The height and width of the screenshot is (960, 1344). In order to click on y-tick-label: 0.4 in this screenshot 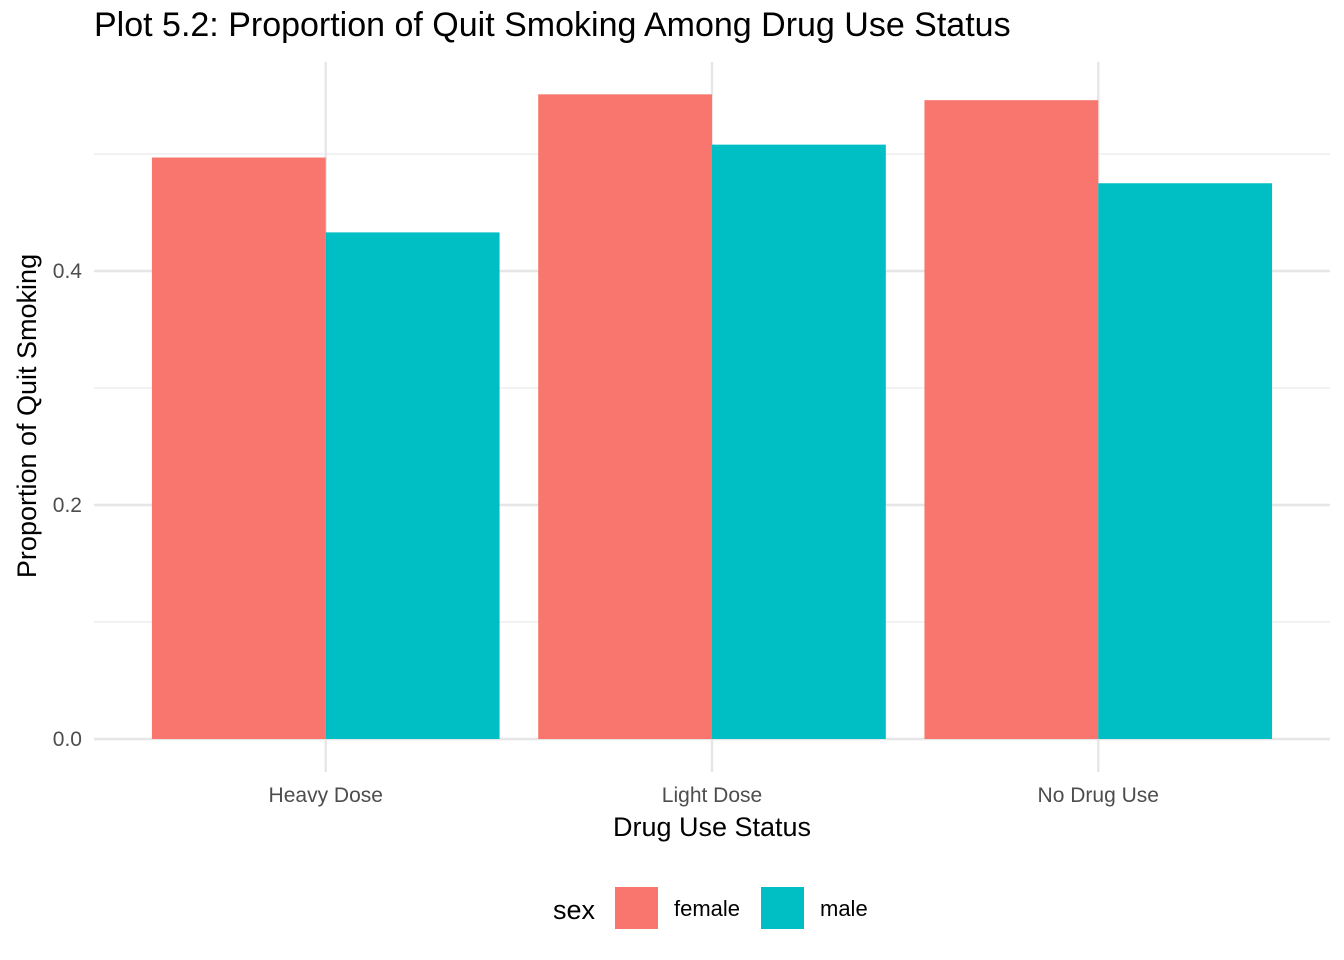, I will do `click(68, 271)`.